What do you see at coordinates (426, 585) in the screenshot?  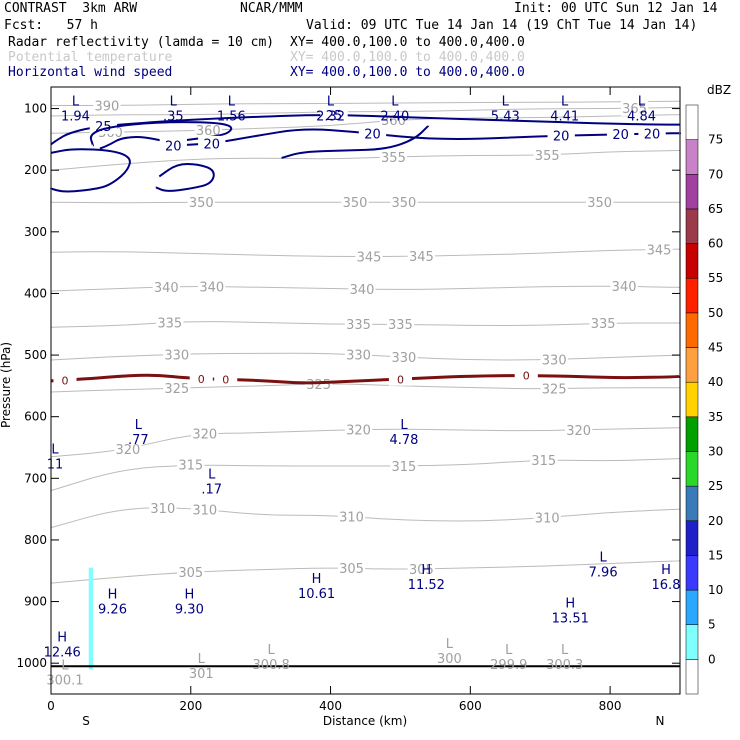 I see `hl-value-14: 11.52` at bounding box center [426, 585].